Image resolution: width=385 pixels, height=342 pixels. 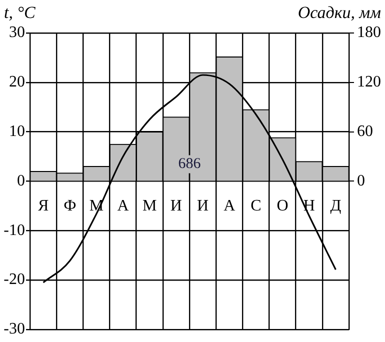 What do you see at coordinates (340, 12) in the screenshot?
I see `y2-axis-title: Осадки, мм` at bounding box center [340, 12].